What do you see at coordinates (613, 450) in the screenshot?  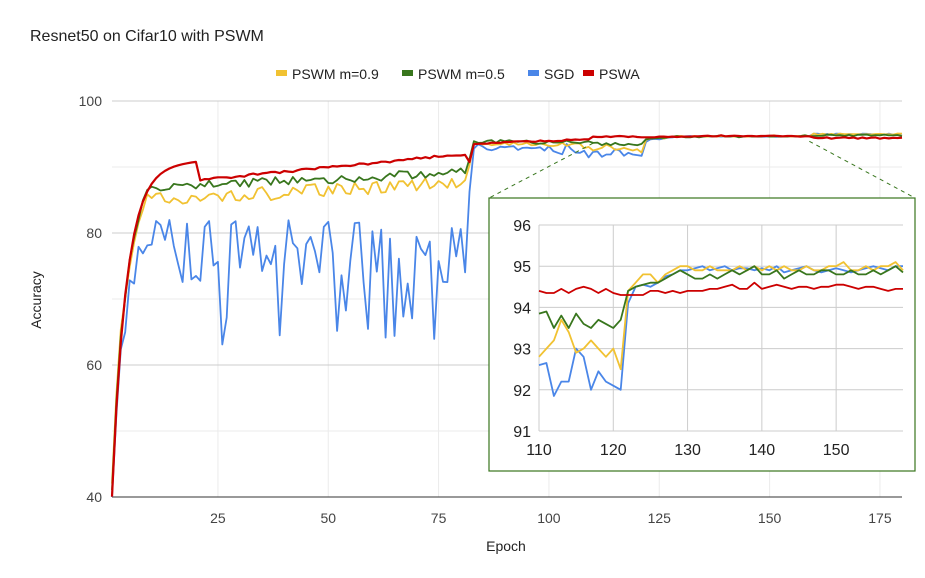 I see `inset-x-tick-label: 120` at bounding box center [613, 450].